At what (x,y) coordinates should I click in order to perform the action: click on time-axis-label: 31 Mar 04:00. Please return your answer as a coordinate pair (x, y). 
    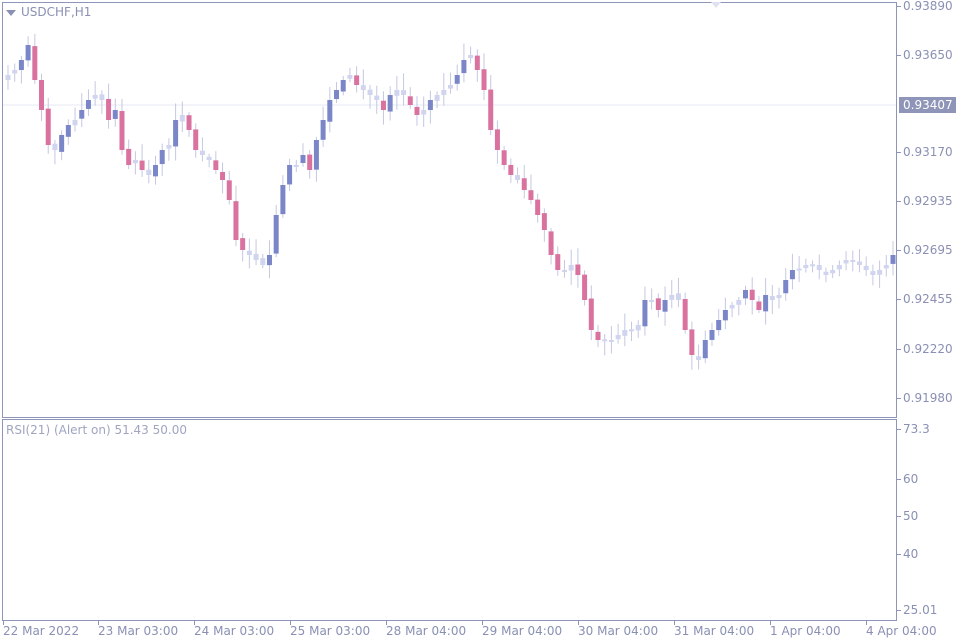
    Looking at the image, I should click on (714, 631).